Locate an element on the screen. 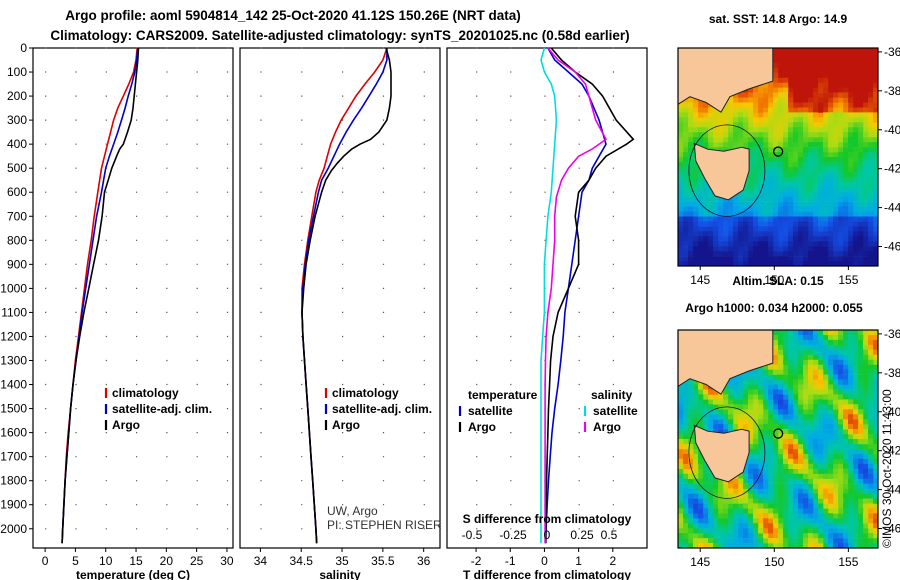 The height and width of the screenshot is (580, 900). map-lat-label: -38 is located at coordinates (892, 373).